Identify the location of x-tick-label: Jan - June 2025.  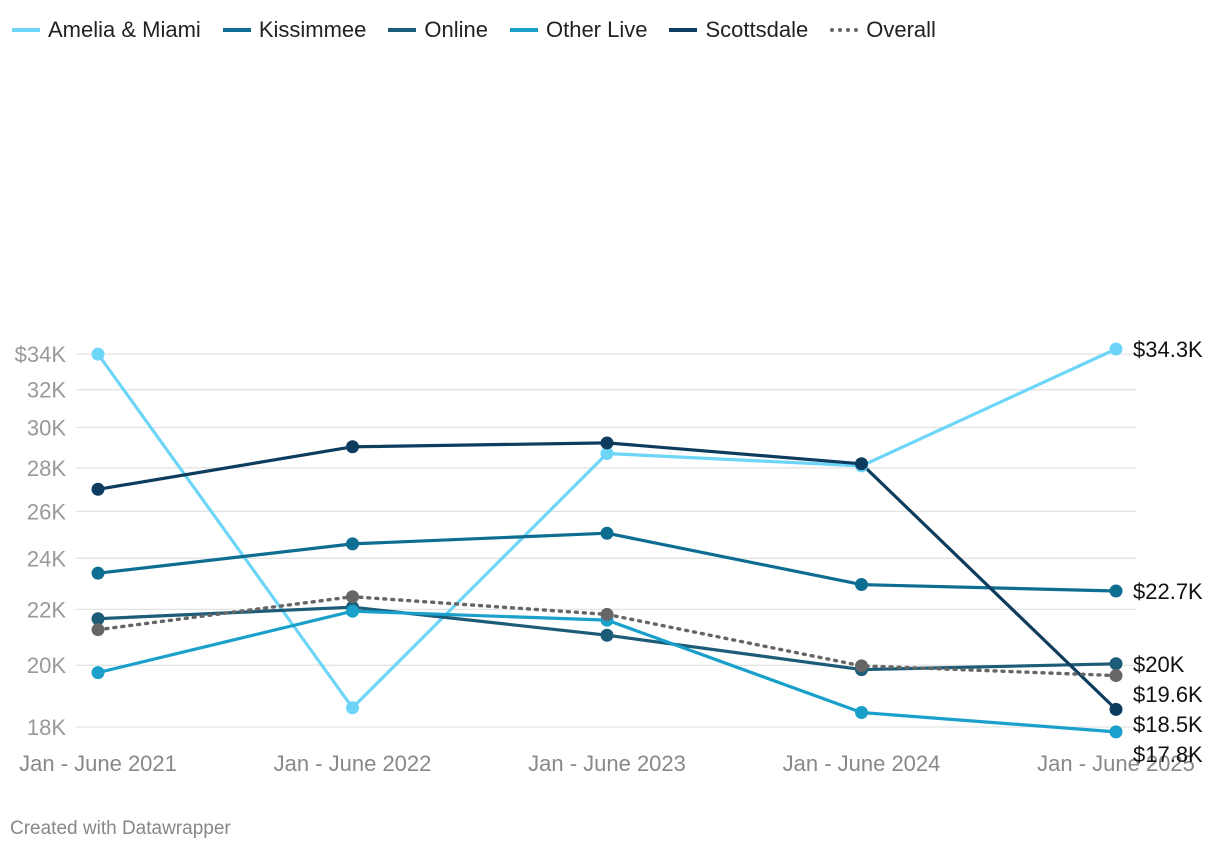
(1116, 763).